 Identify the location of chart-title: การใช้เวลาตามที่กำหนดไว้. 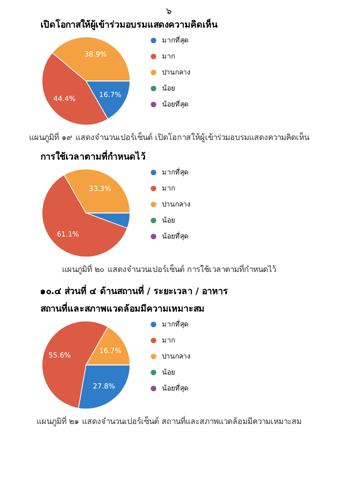
(93, 156).